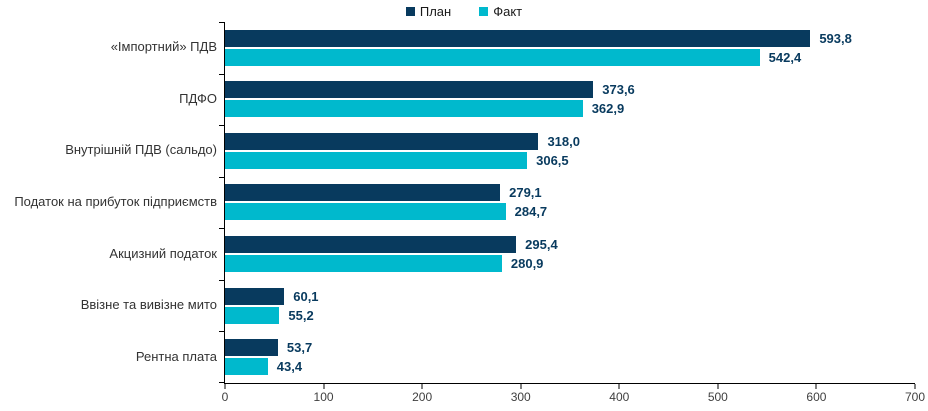 This screenshot has width=928, height=411. I want to click on x-axis-tick-label: 500, so click(717, 397).